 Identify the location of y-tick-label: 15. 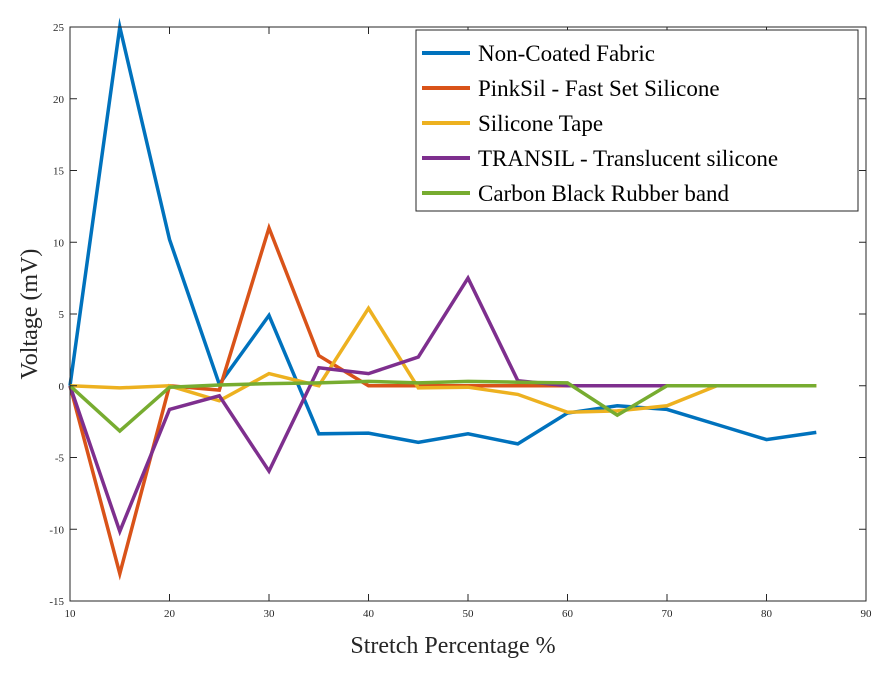
(59, 172).